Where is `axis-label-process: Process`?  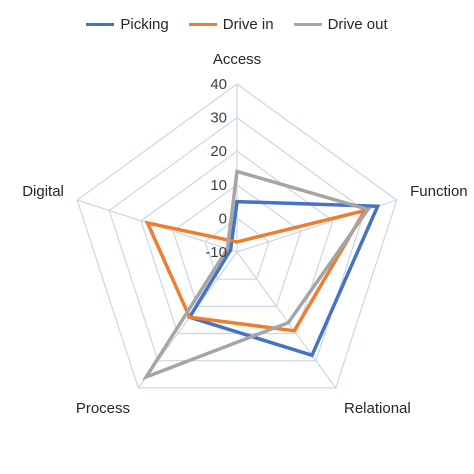
axis-label-process: Process is located at coordinates (103, 408).